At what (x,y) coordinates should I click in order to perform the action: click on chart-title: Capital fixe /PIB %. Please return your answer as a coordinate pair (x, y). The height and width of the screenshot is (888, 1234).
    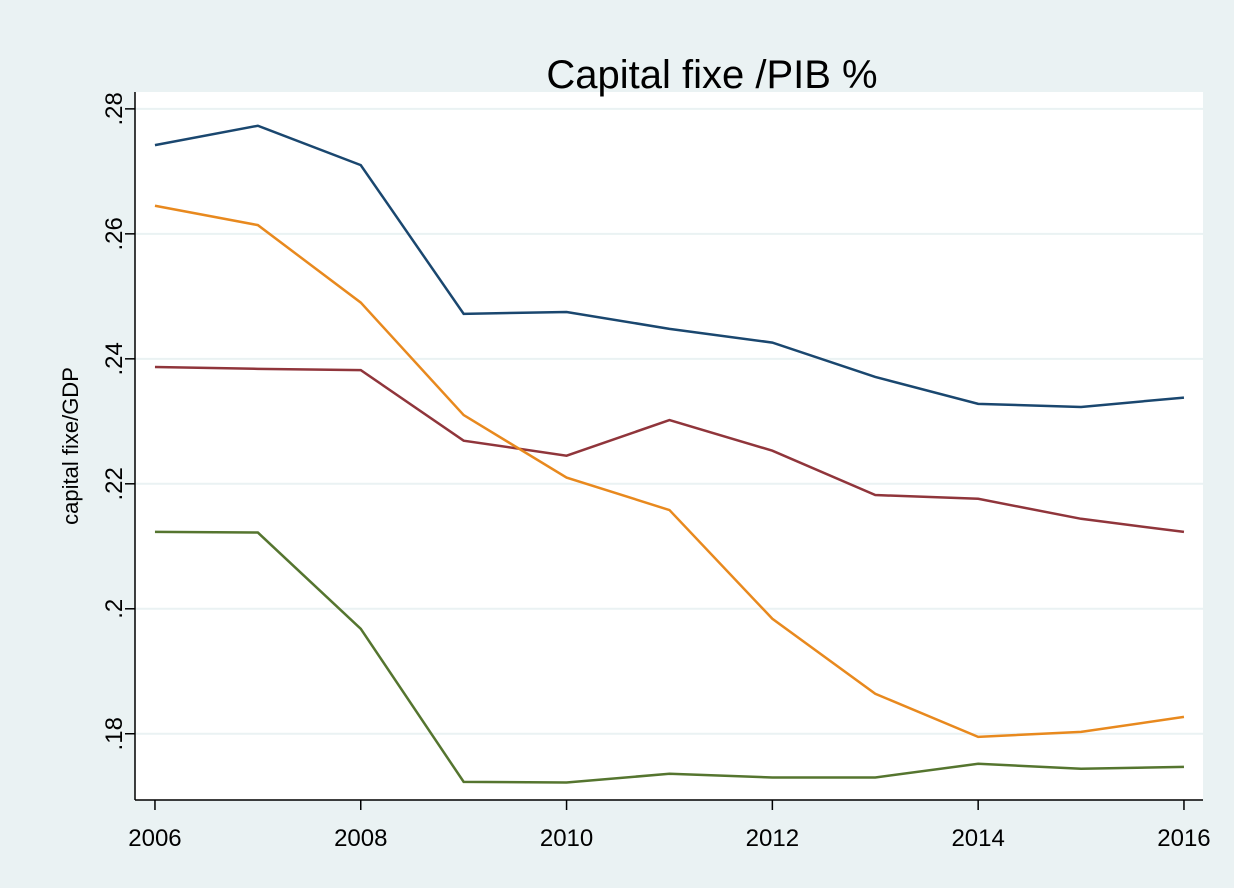
    Looking at the image, I should click on (711, 75).